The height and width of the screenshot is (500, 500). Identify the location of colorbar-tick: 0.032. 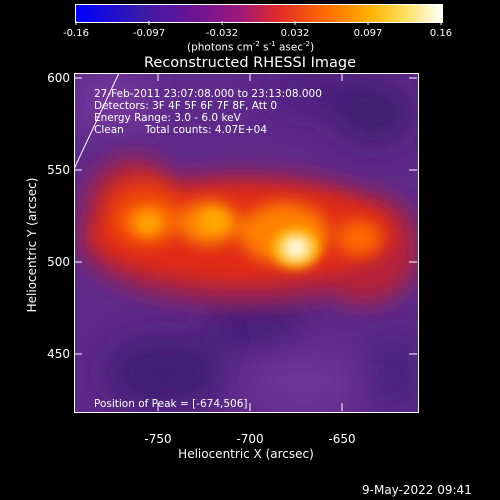
(295, 33).